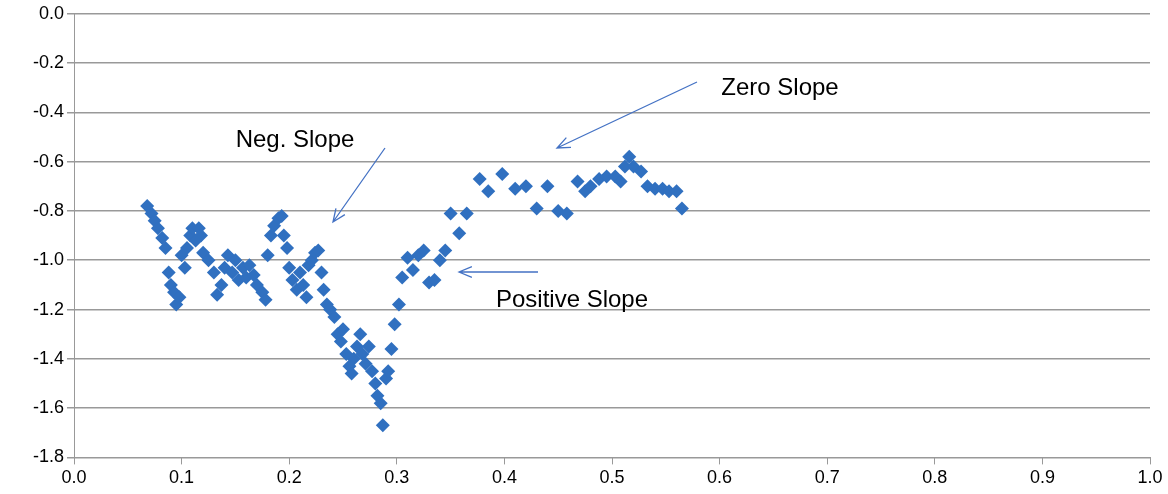 The image size is (1168, 494). I want to click on y-tick-label: -1.2, so click(48, 308).